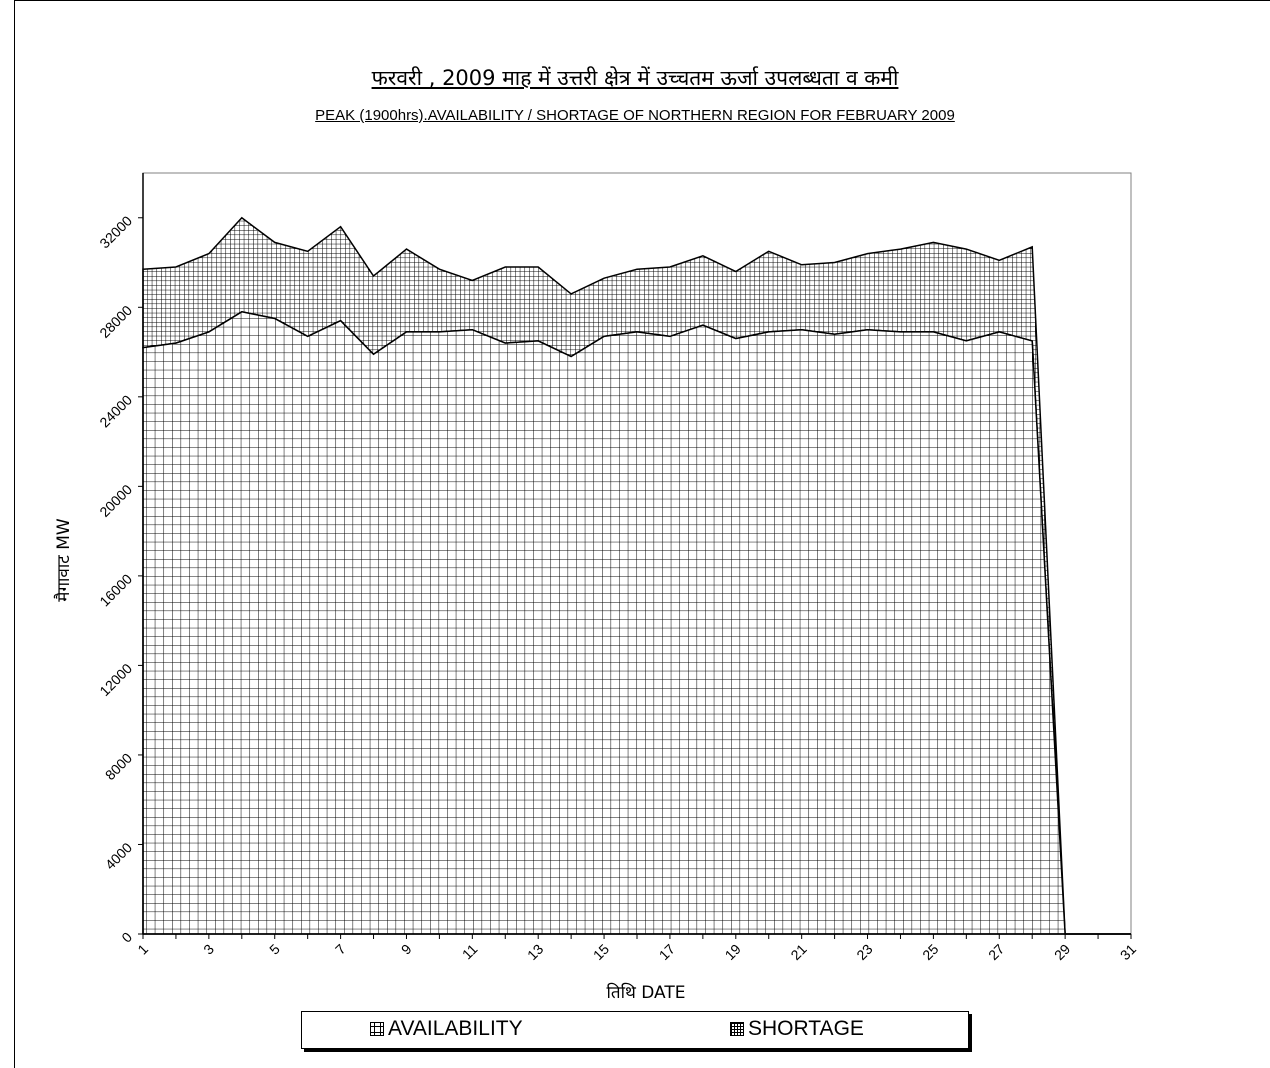 This screenshot has width=1270, height=1068. I want to click on x-tick-label: 15, so click(601, 952).